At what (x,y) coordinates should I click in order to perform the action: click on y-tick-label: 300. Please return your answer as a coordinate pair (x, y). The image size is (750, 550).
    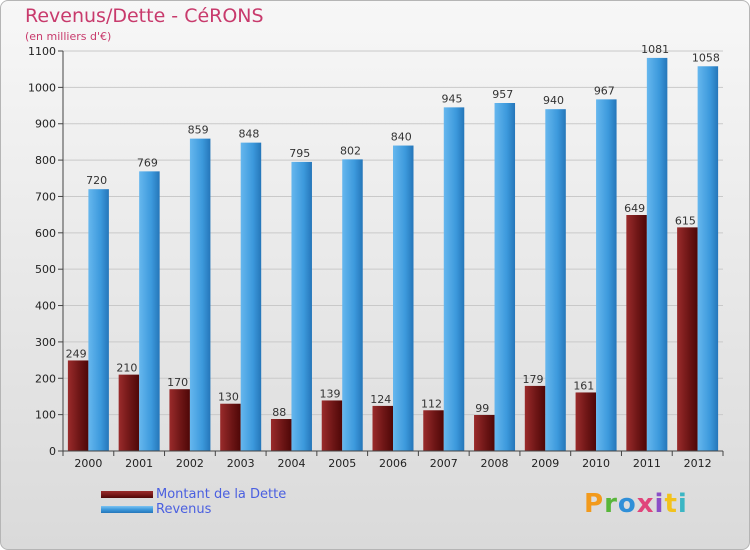
    Looking at the image, I should click on (45, 342).